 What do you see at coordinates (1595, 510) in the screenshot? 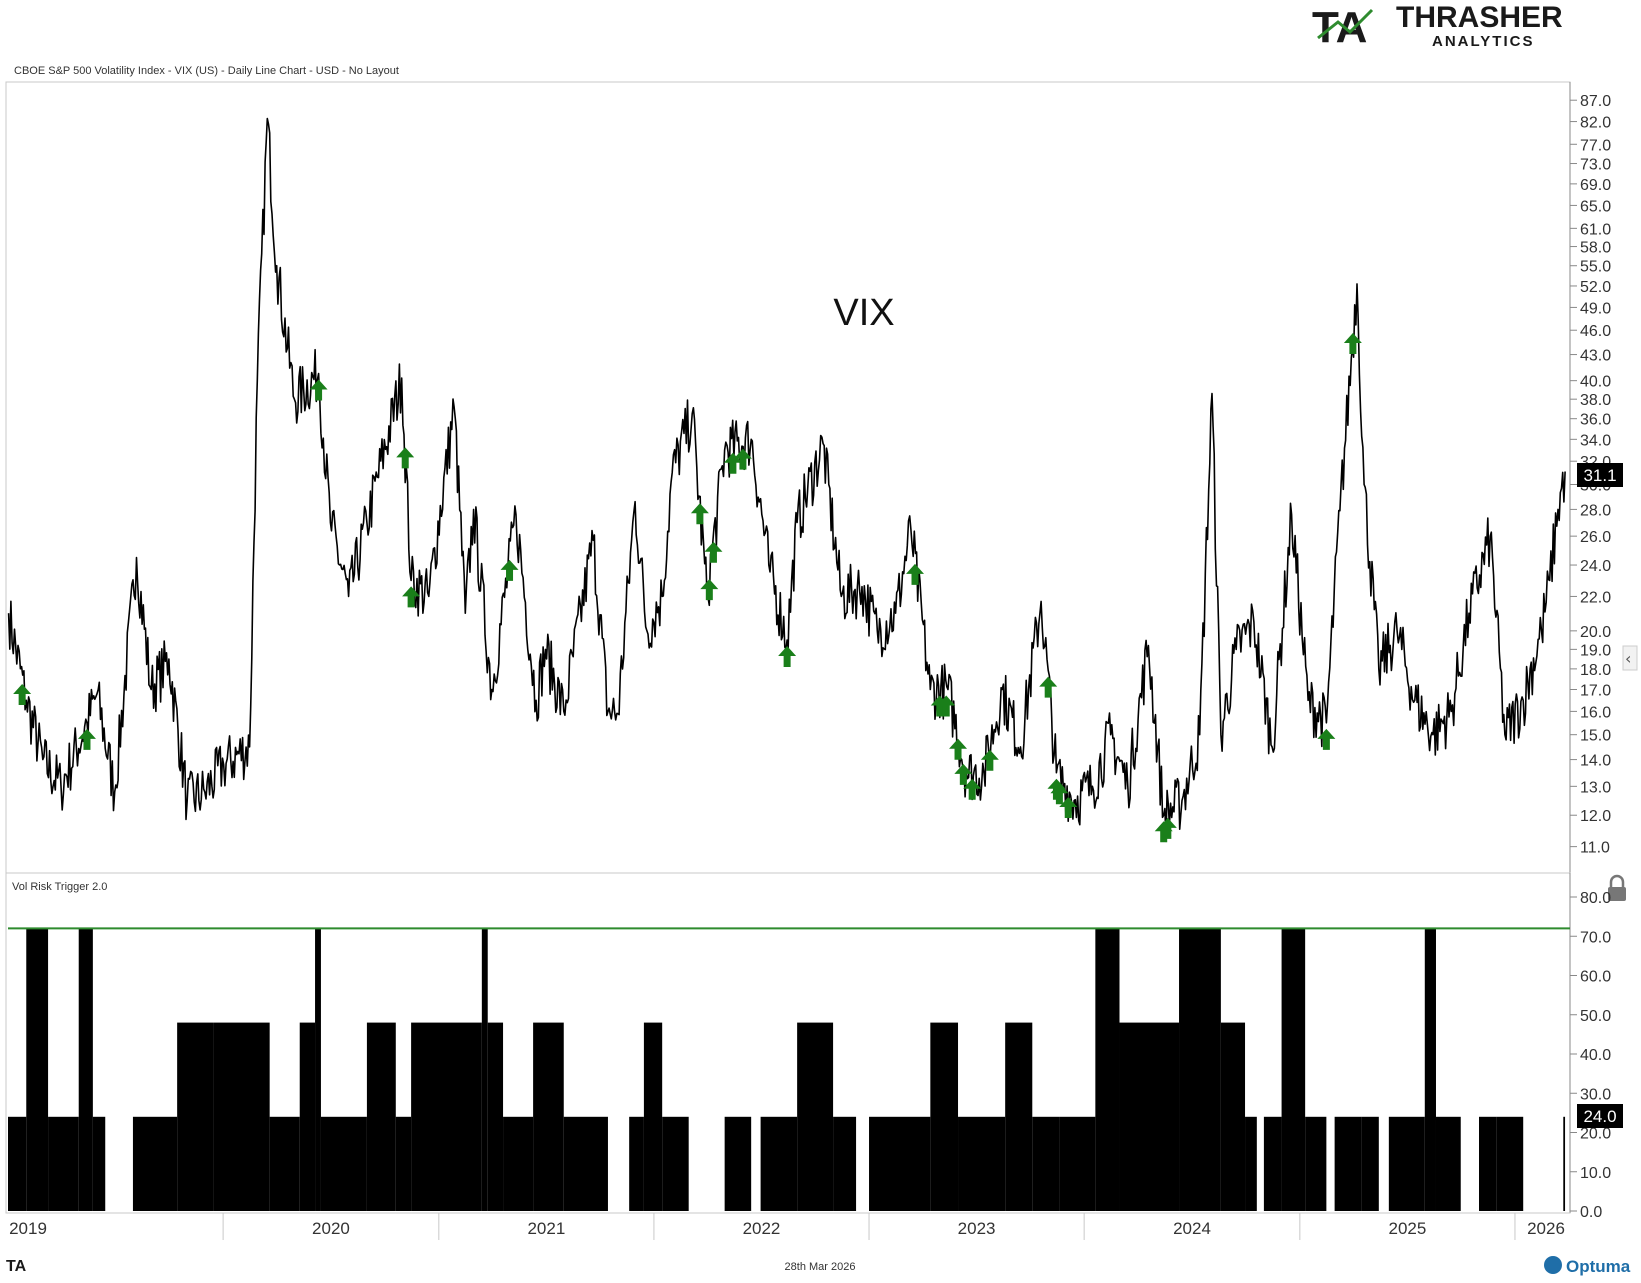
I see `price-tick-label: 28.0` at bounding box center [1595, 510].